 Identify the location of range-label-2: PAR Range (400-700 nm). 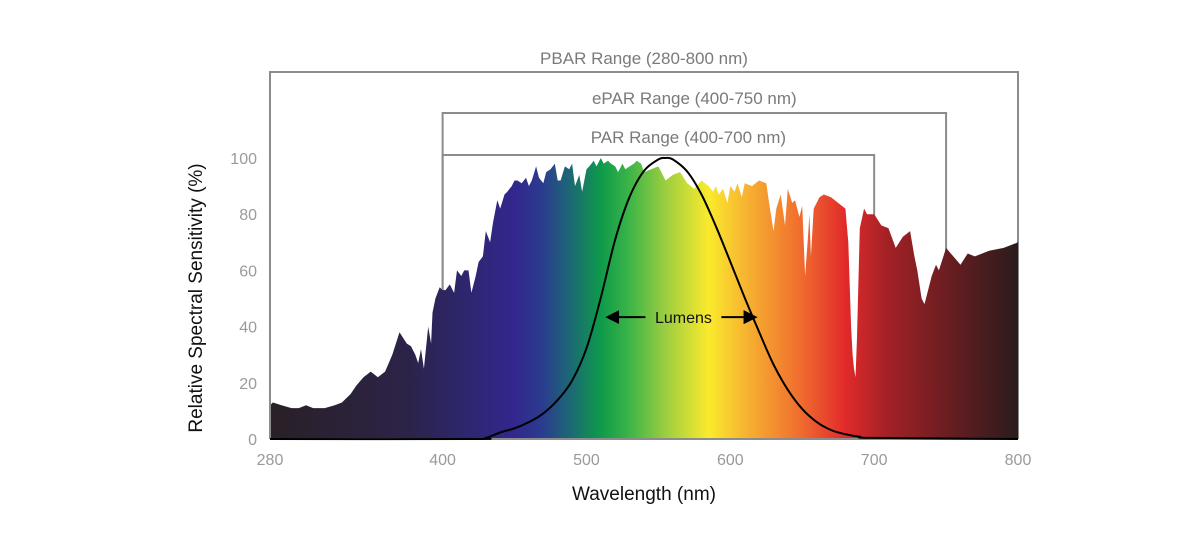
(688, 137).